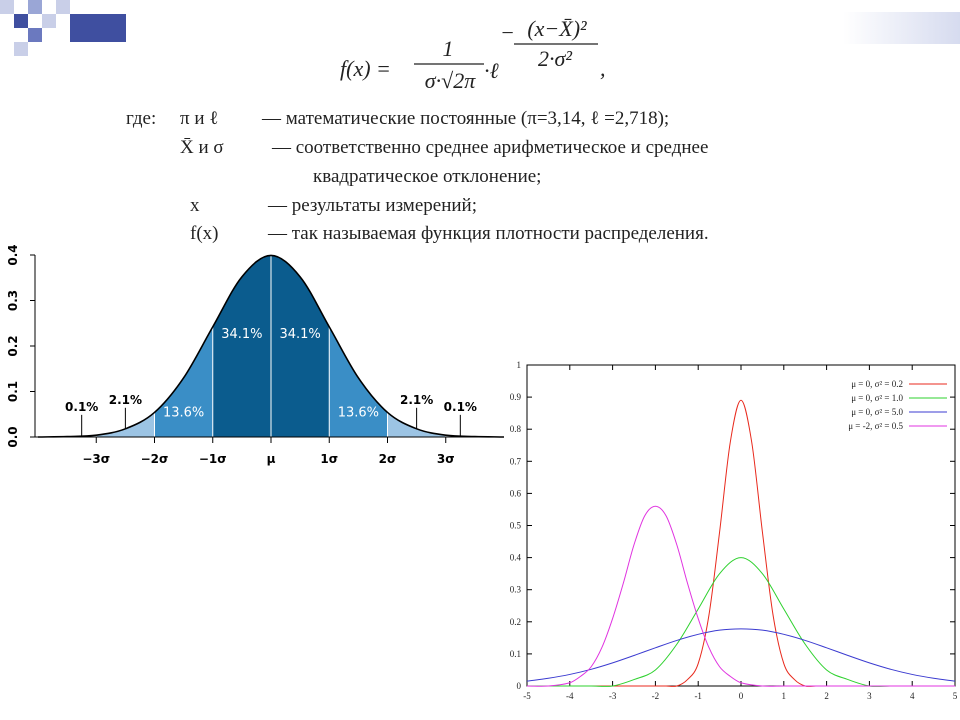  What do you see at coordinates (826, 696) in the screenshot?
I see `x-tick-label: 2` at bounding box center [826, 696].